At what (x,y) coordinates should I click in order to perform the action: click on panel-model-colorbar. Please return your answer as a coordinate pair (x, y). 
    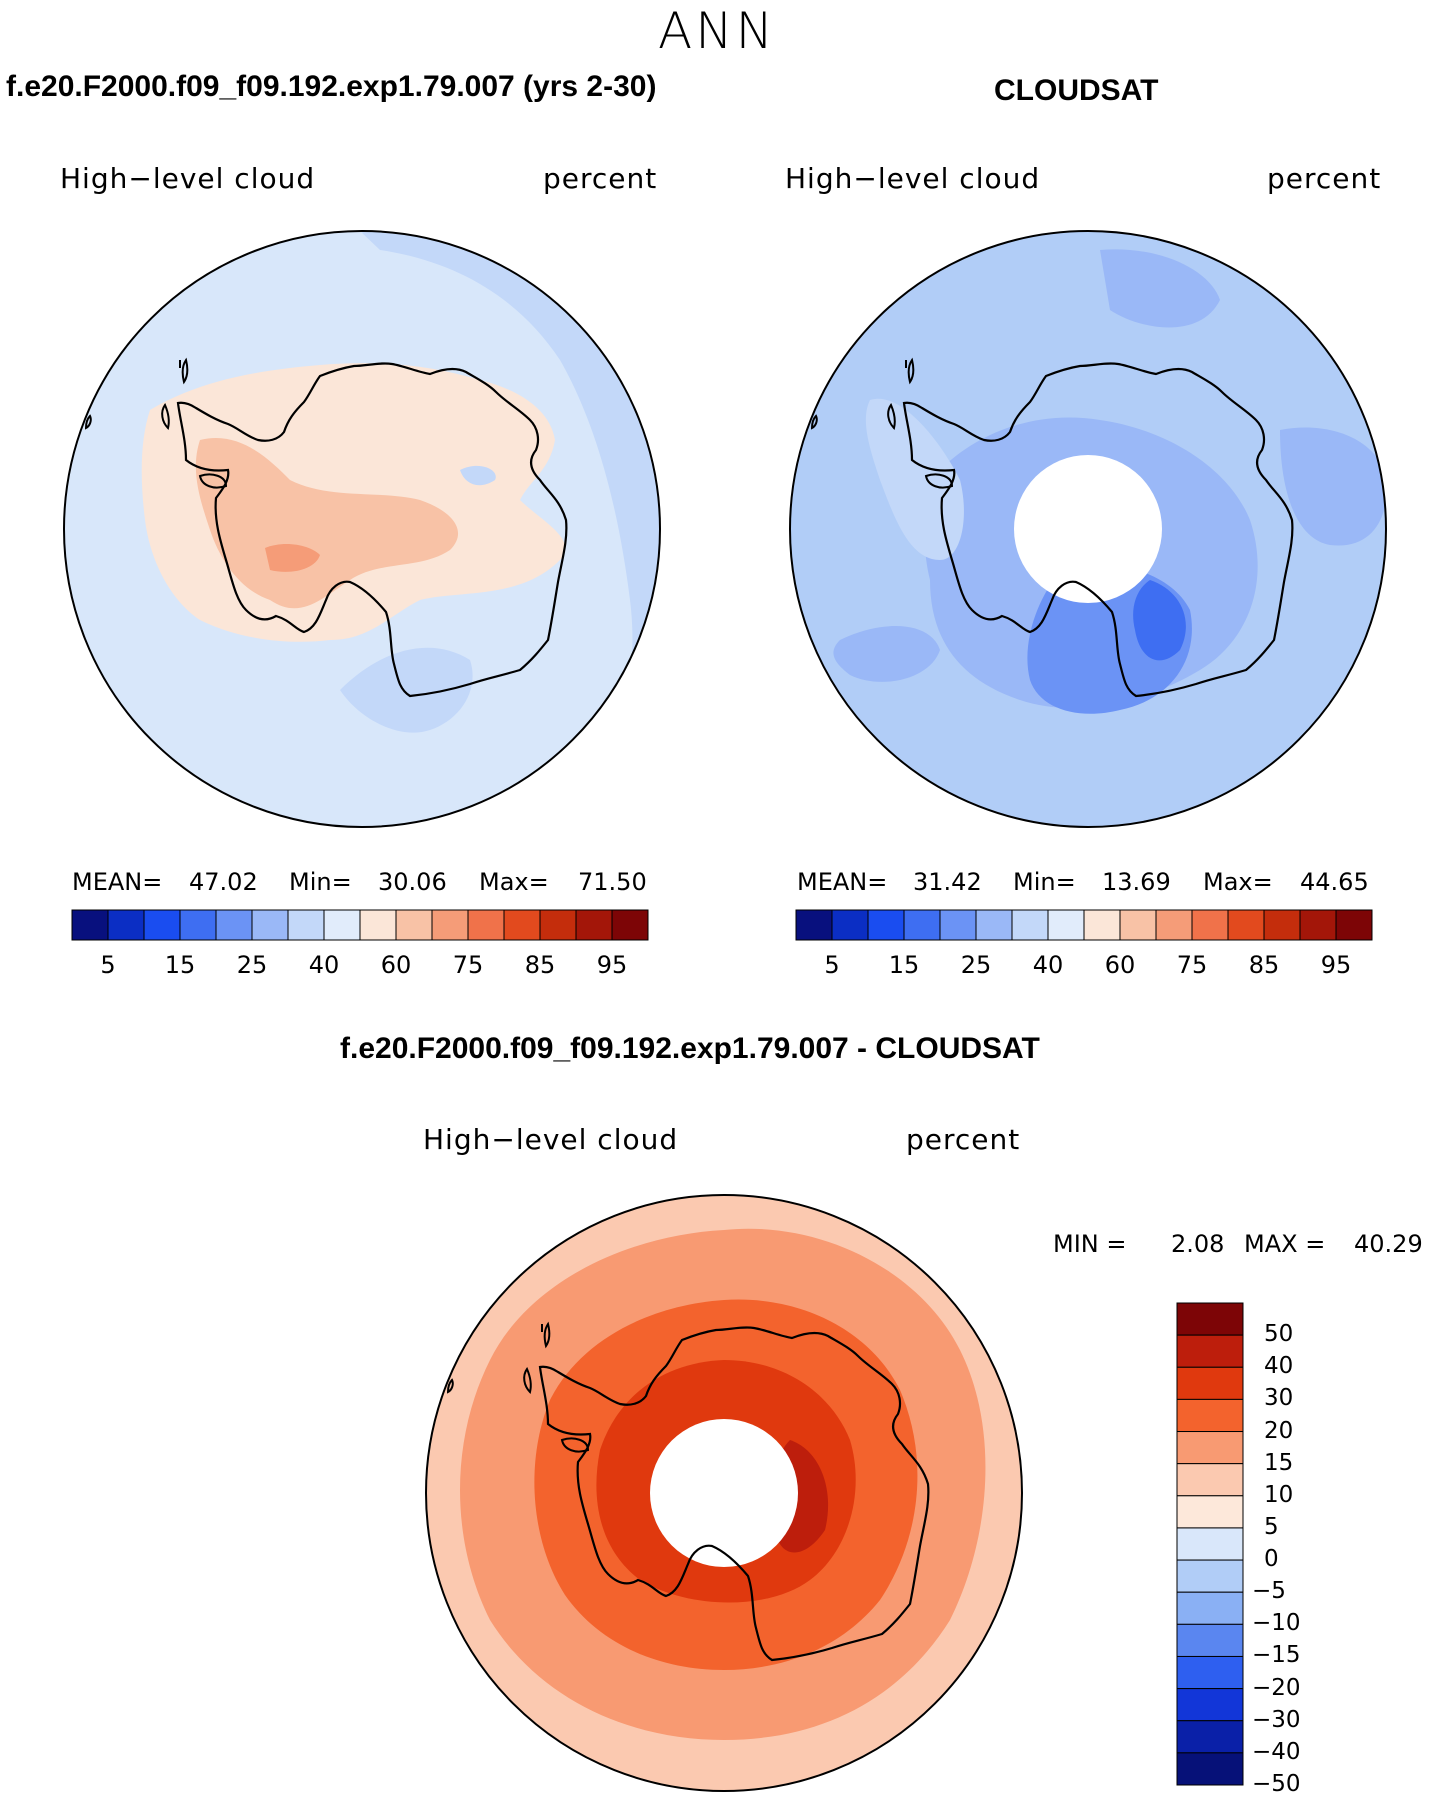
    Looking at the image, I should click on (360, 925).